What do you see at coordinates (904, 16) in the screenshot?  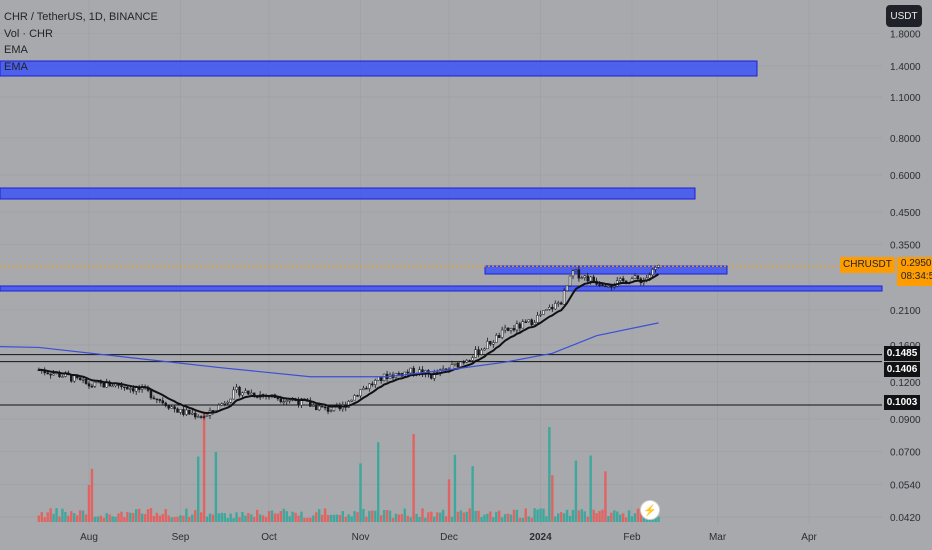 I see `currency-button: USDT` at bounding box center [904, 16].